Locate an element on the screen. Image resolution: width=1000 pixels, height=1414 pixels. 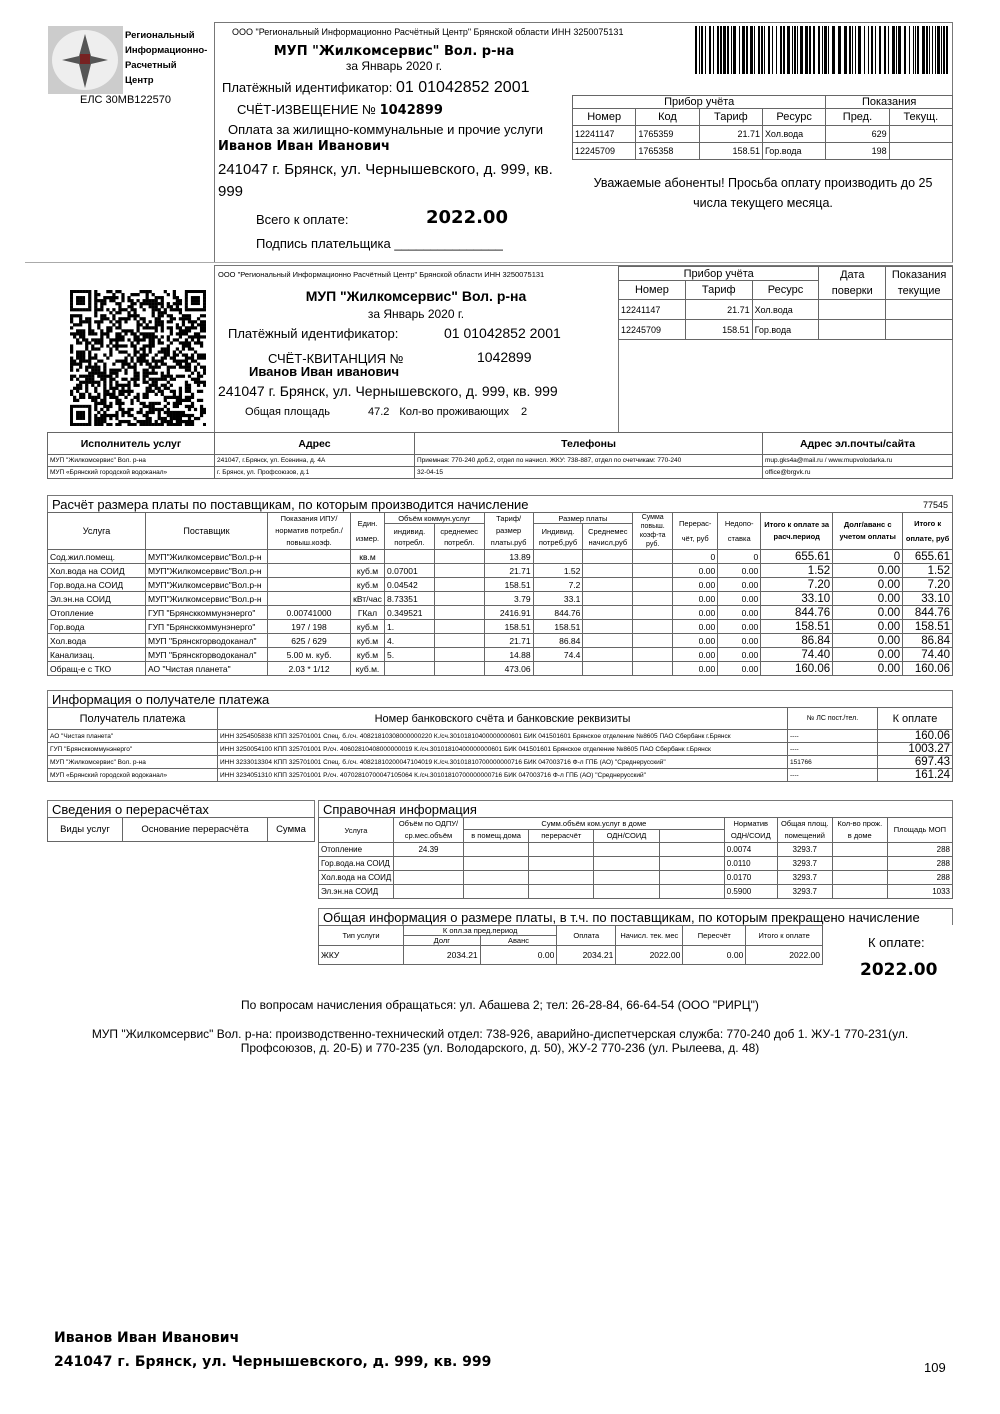
receipt-doc-label: СЧЁТ-КВИТАНЦИЯ № is located at coordinates (336, 358).